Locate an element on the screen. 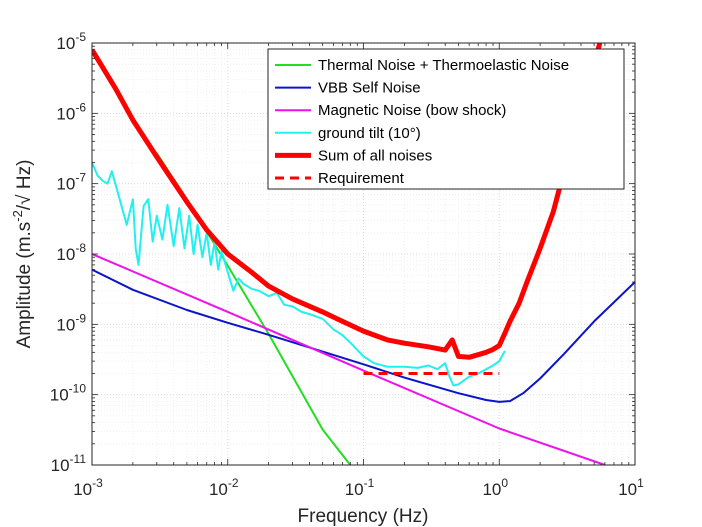 The width and height of the screenshot is (702, 527). legend-label: Sum of all noises is located at coordinates (375, 155).